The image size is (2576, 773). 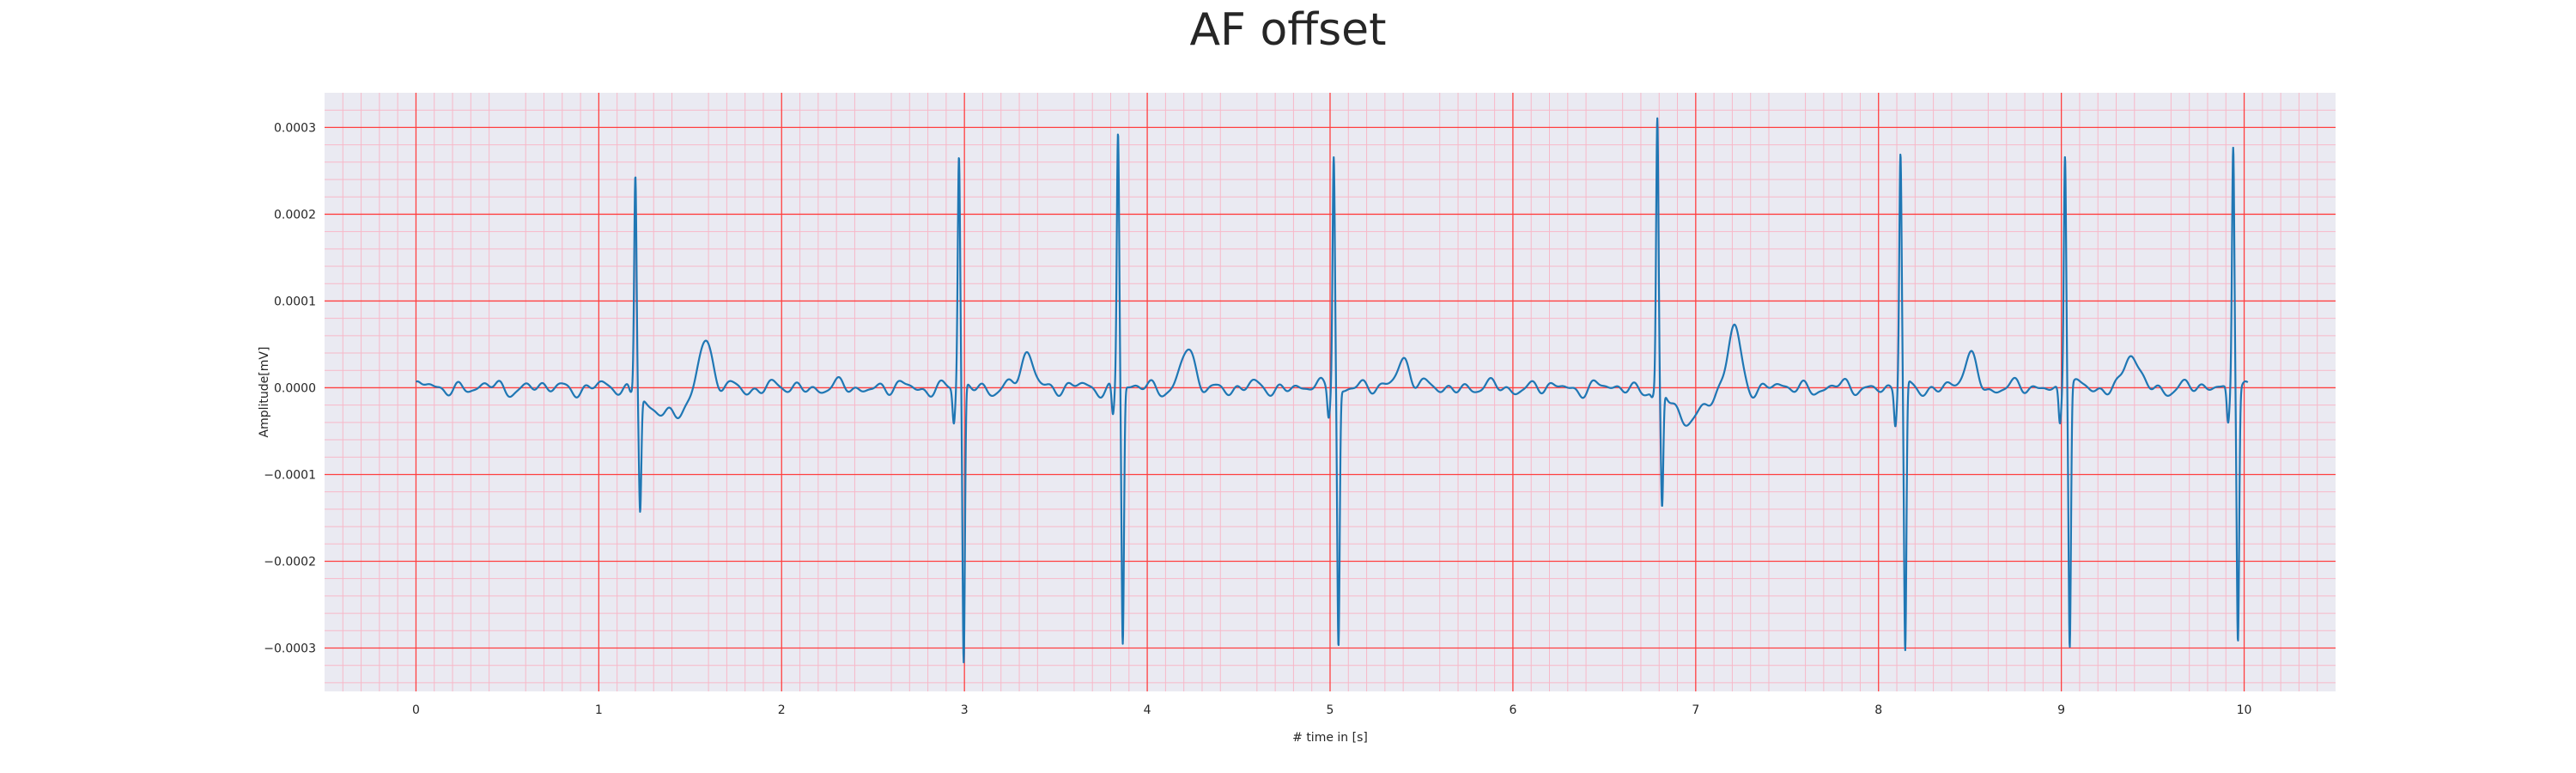 What do you see at coordinates (599, 710) in the screenshot?
I see `x-tick-label: 1` at bounding box center [599, 710].